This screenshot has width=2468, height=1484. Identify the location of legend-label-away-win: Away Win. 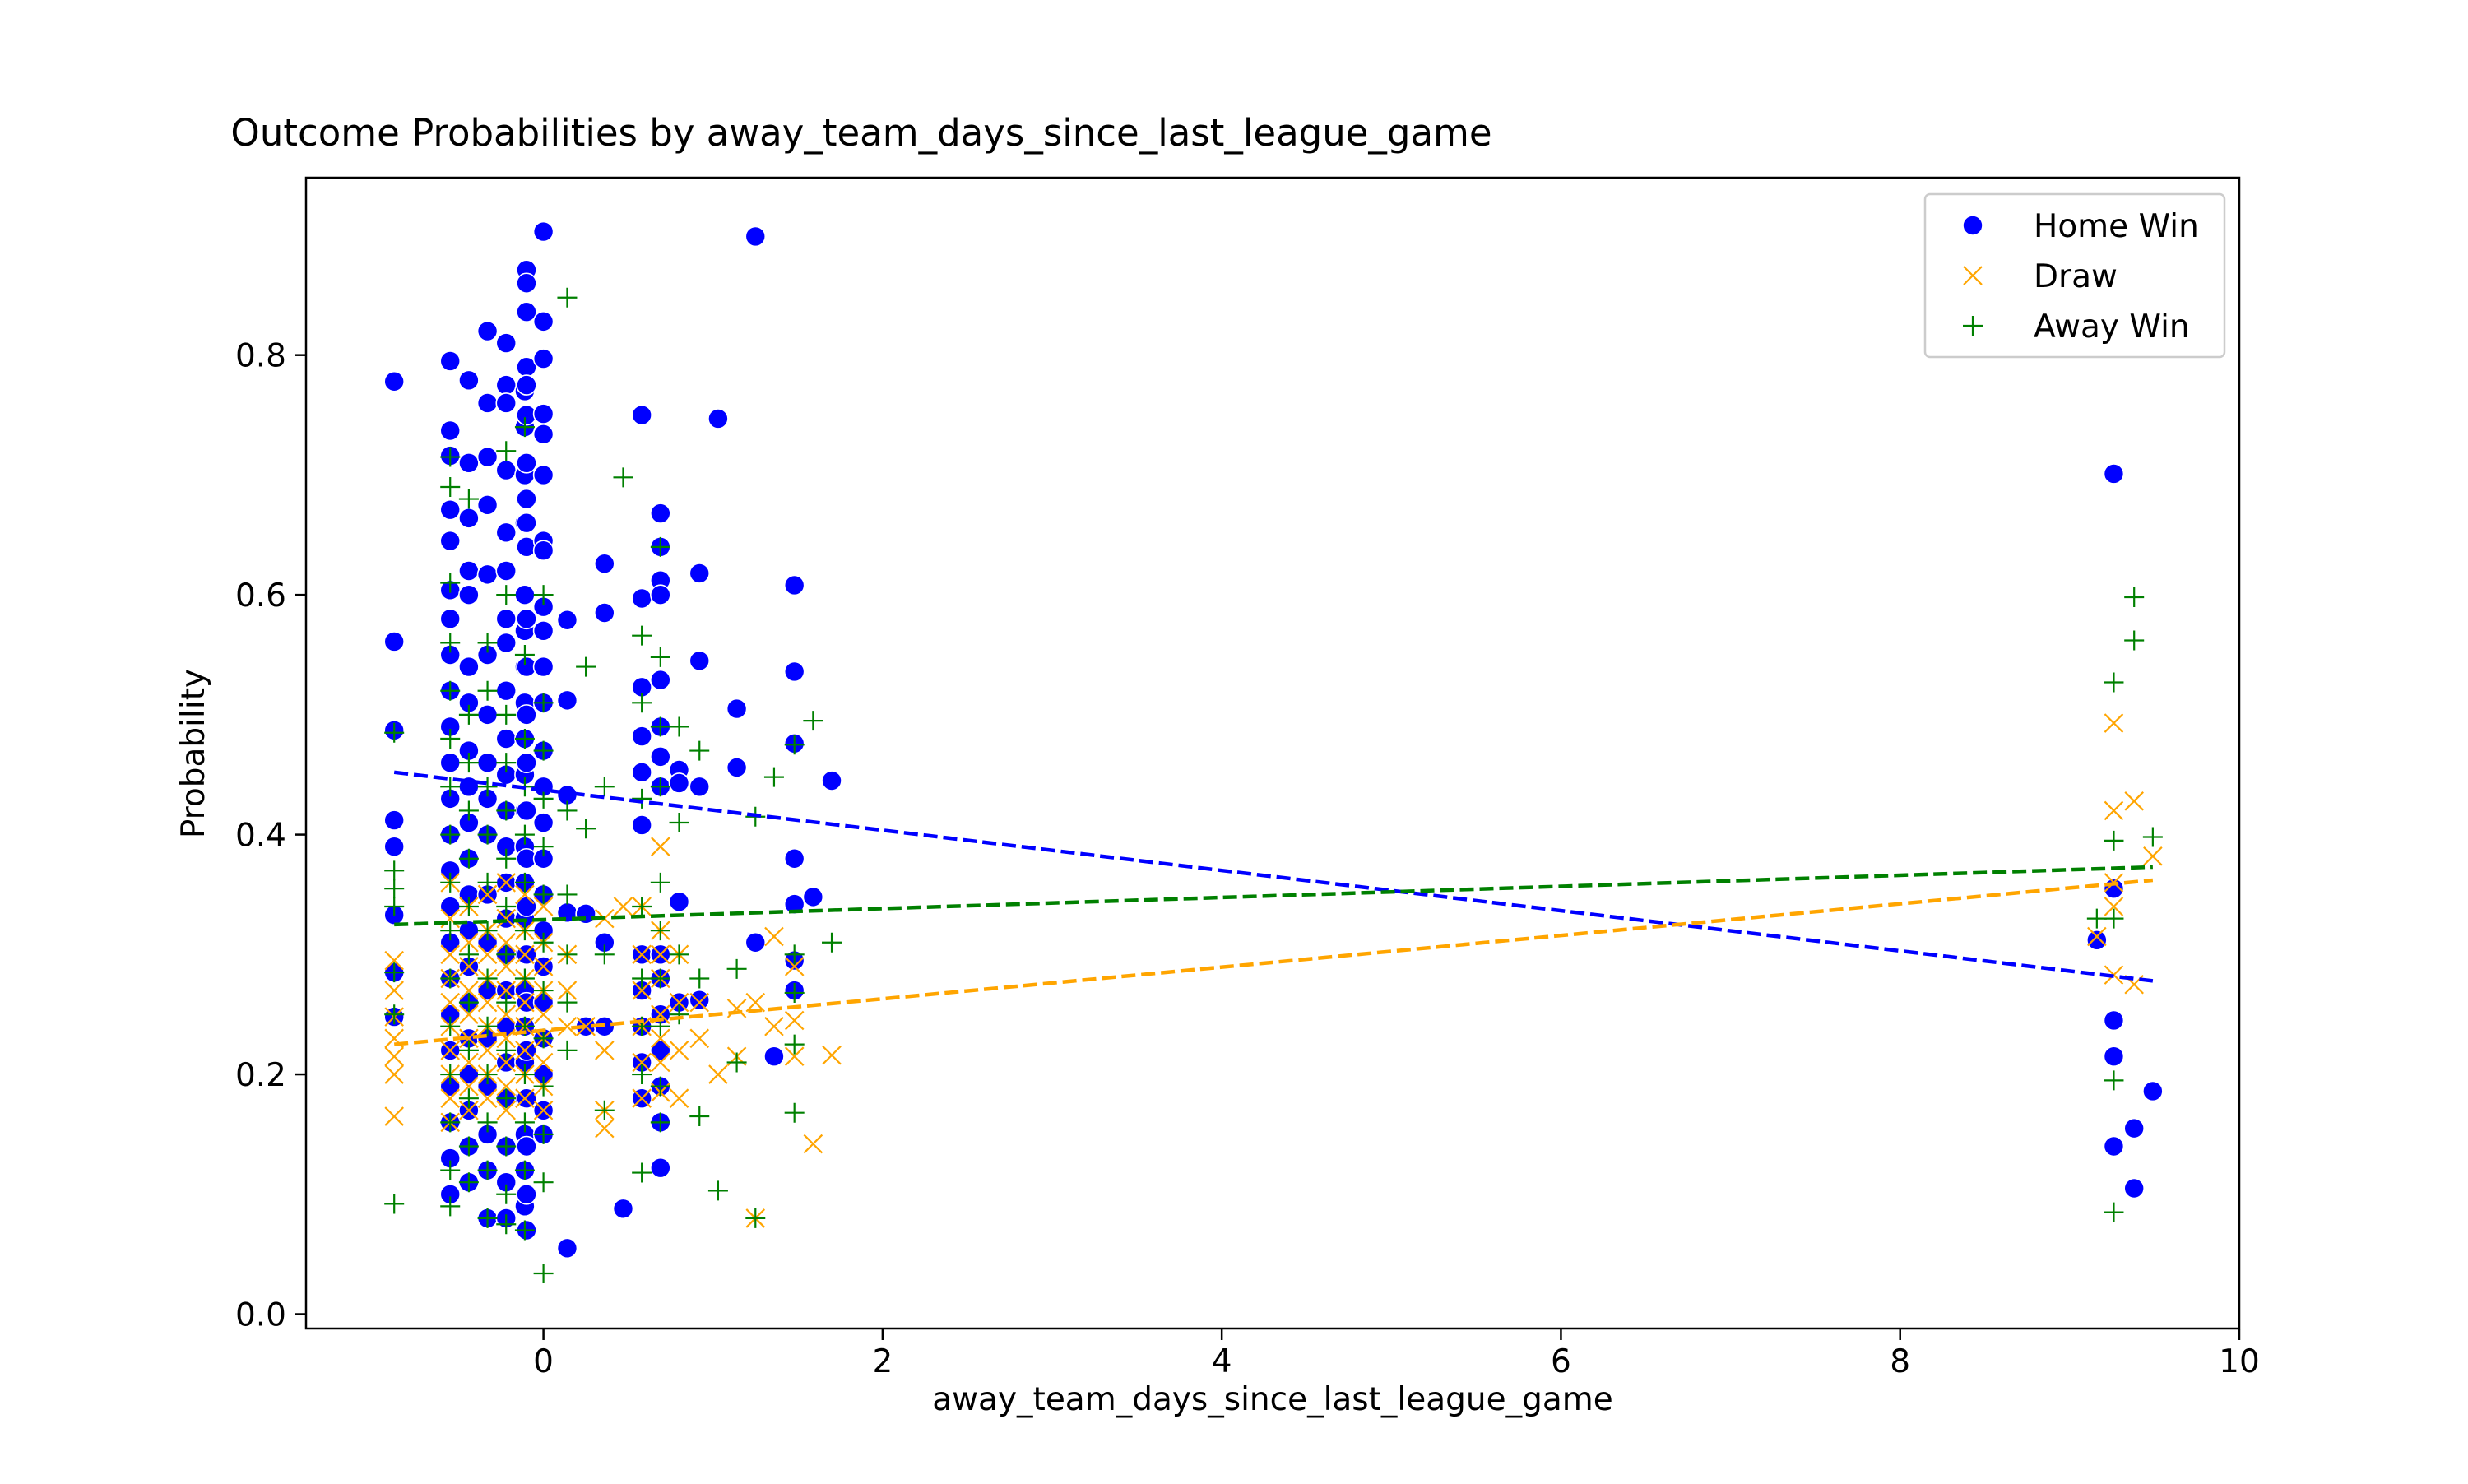
(2112, 326).